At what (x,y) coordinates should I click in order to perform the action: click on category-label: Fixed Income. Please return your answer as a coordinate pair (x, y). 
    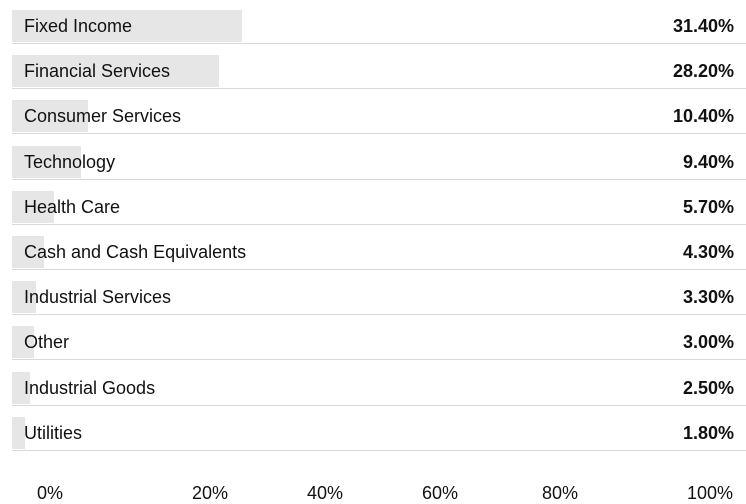
    Looking at the image, I should click on (78, 26).